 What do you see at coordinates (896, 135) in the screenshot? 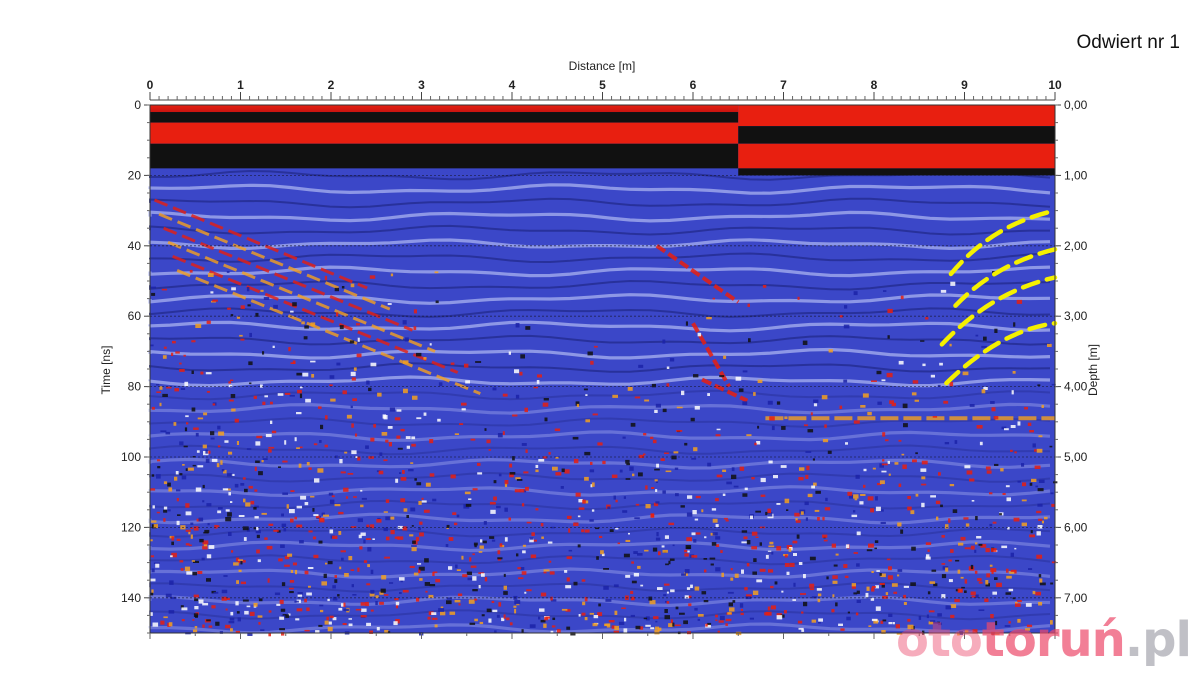
I see `surface-dark-right` at bounding box center [896, 135].